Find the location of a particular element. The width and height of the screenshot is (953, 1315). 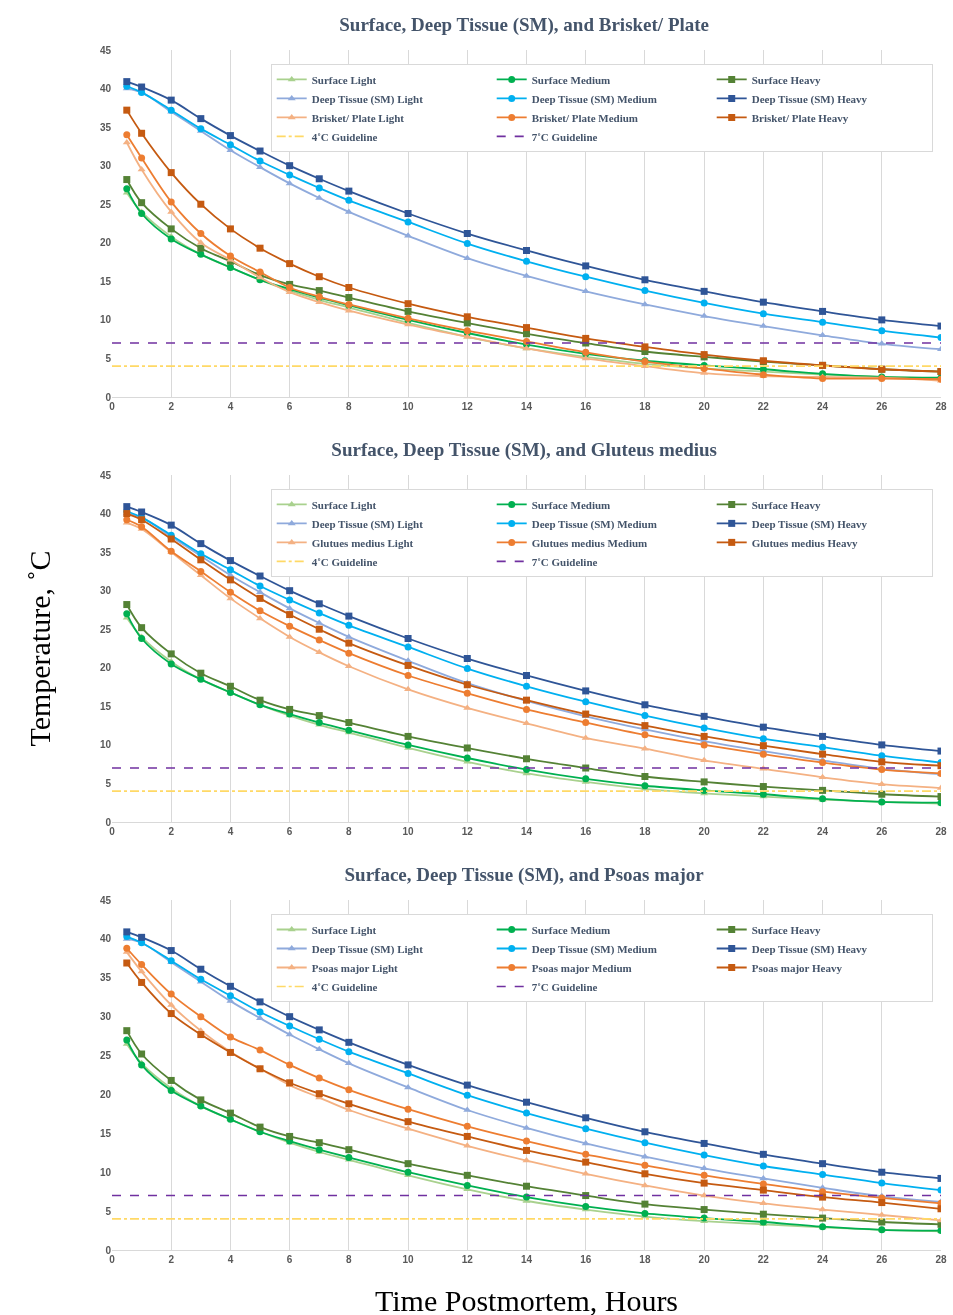

y-axis-title: Temperature, ˚C is located at coordinates (39, 648).